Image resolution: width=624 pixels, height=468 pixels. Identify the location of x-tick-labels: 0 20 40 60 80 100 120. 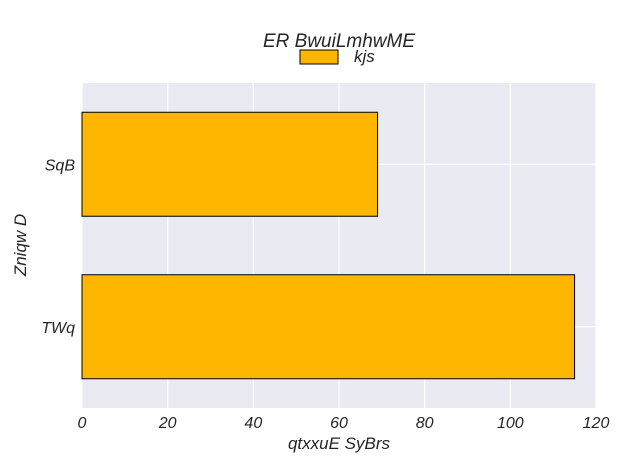
(344, 423).